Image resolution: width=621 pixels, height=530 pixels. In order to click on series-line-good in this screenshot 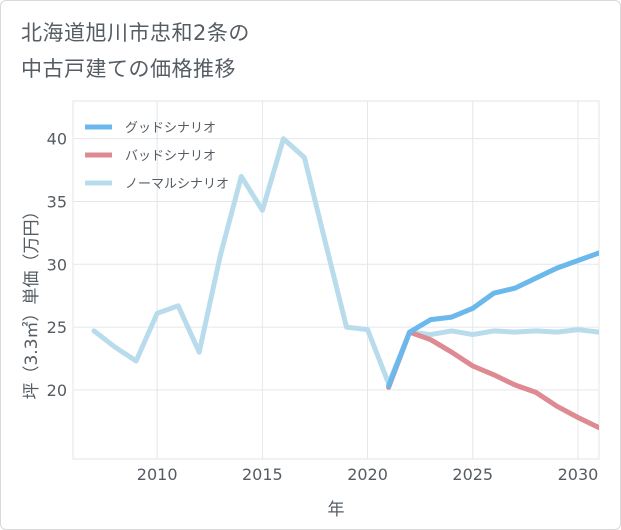, I will do `click(492, 319)`.